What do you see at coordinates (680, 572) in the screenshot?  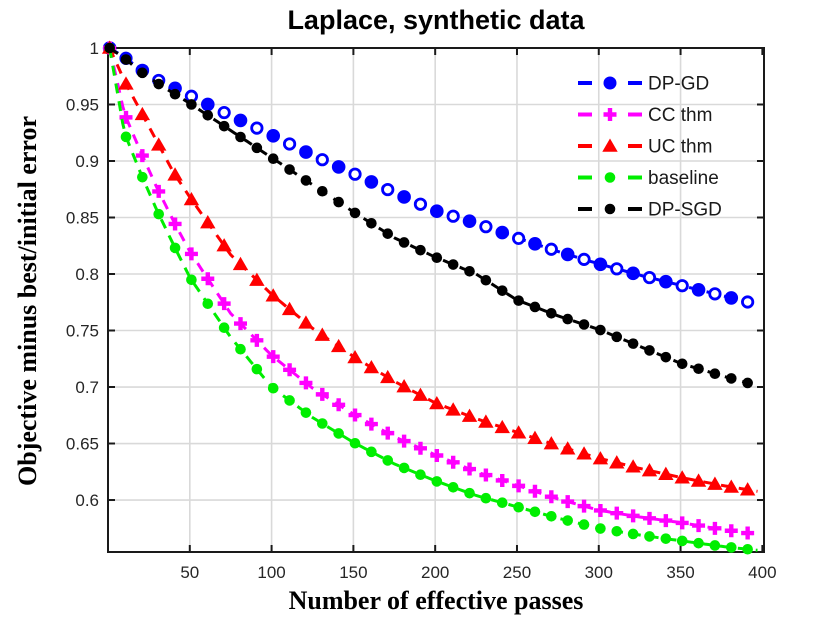 I see `x-tick-label: 350` at bounding box center [680, 572].